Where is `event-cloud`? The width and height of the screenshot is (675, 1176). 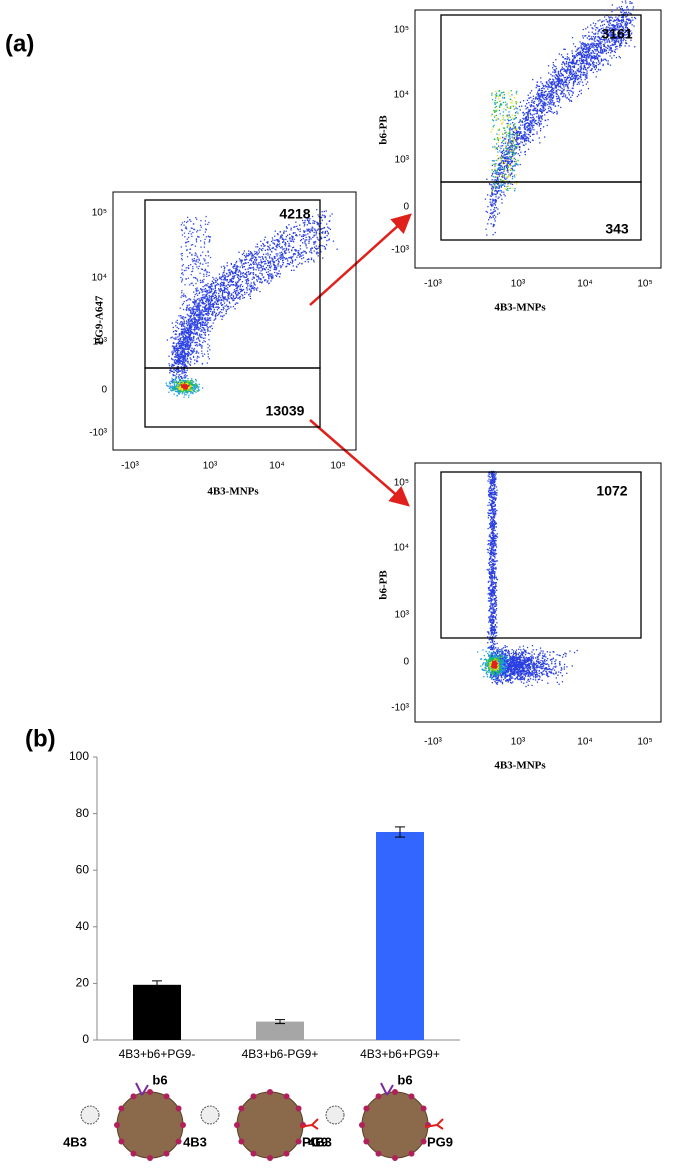 event-cloud is located at coordinates (560, 118).